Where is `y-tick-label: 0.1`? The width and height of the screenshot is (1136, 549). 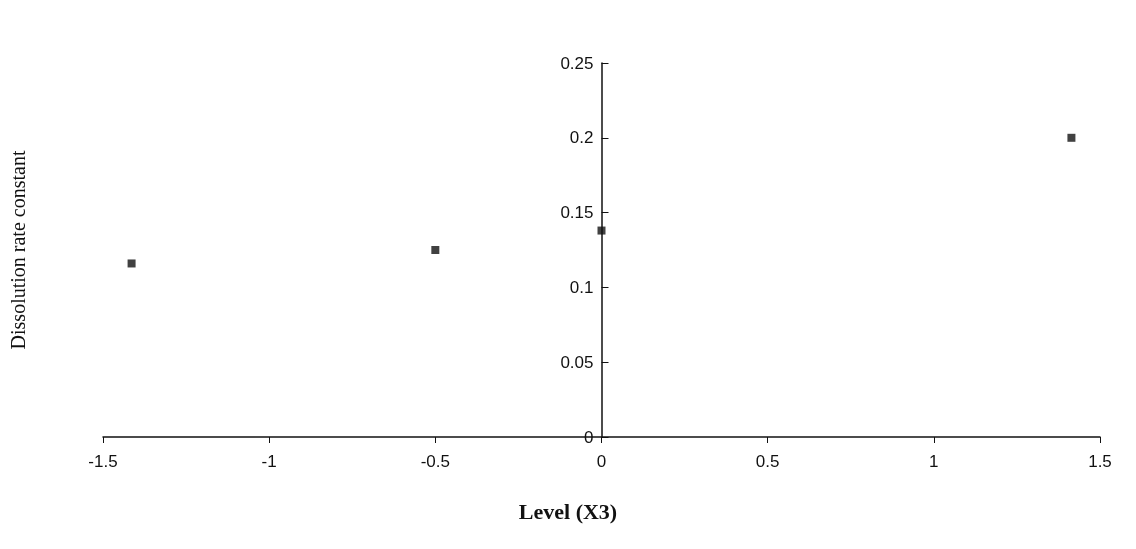 y-tick-label: 0.1 is located at coordinates (581, 287).